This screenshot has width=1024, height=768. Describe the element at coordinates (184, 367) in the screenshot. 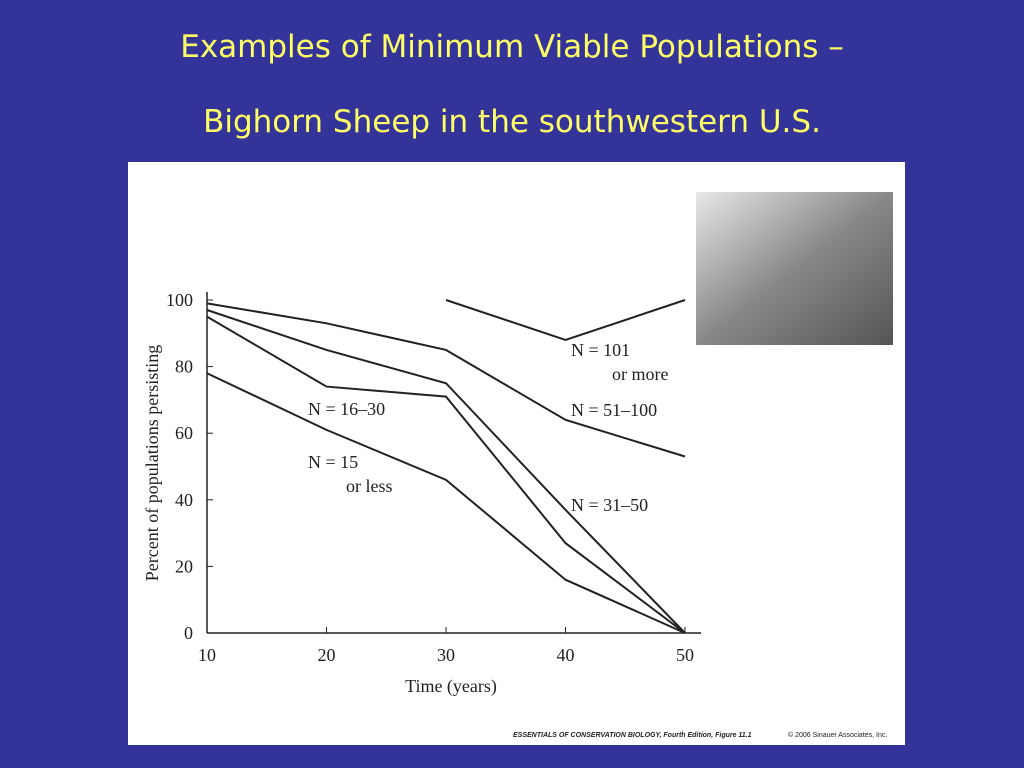

I see `y-tick-label: 80` at that location.